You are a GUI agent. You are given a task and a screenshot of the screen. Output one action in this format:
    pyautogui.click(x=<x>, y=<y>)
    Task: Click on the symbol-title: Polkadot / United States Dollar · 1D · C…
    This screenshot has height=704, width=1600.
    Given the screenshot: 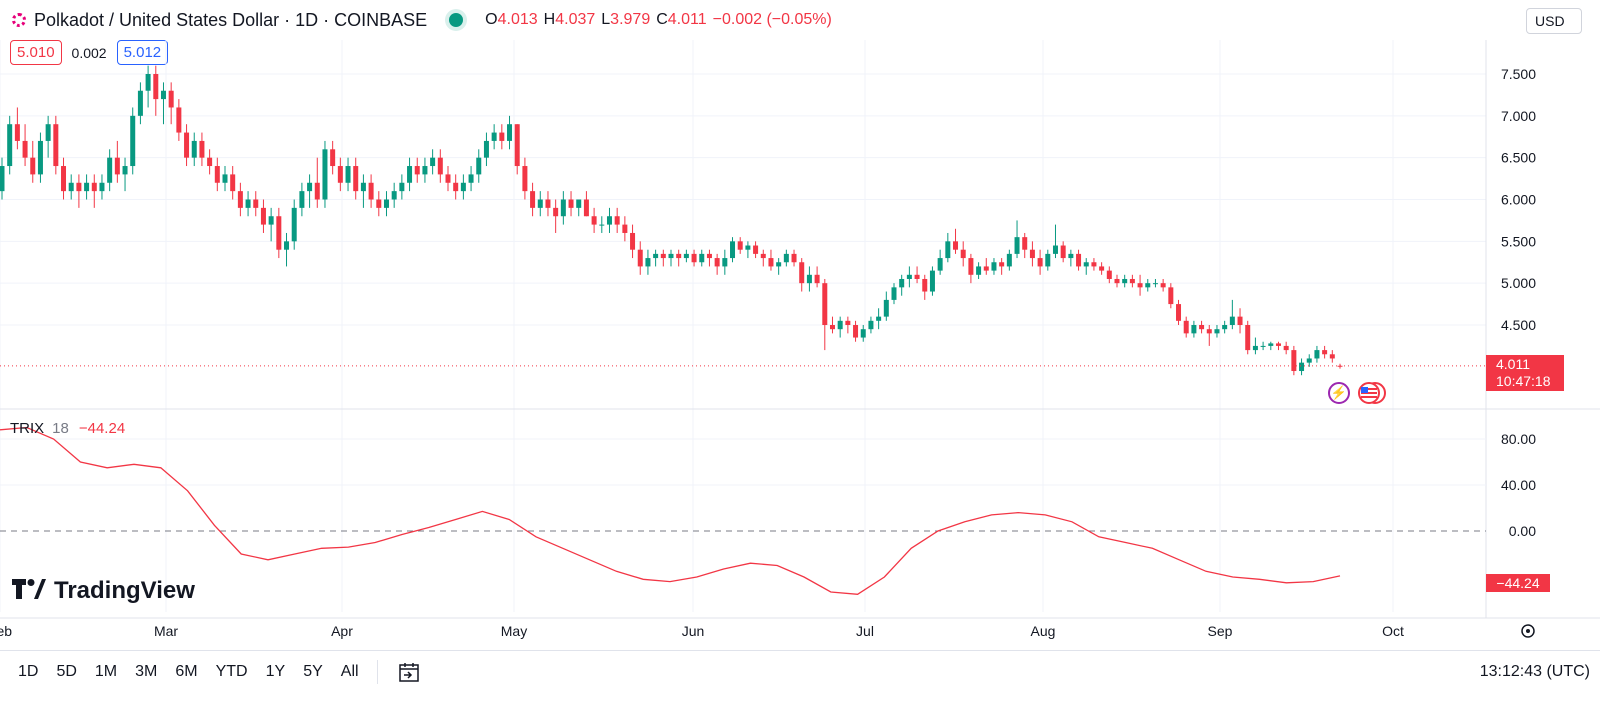 What is the action you would take?
    pyautogui.click(x=231, y=19)
    